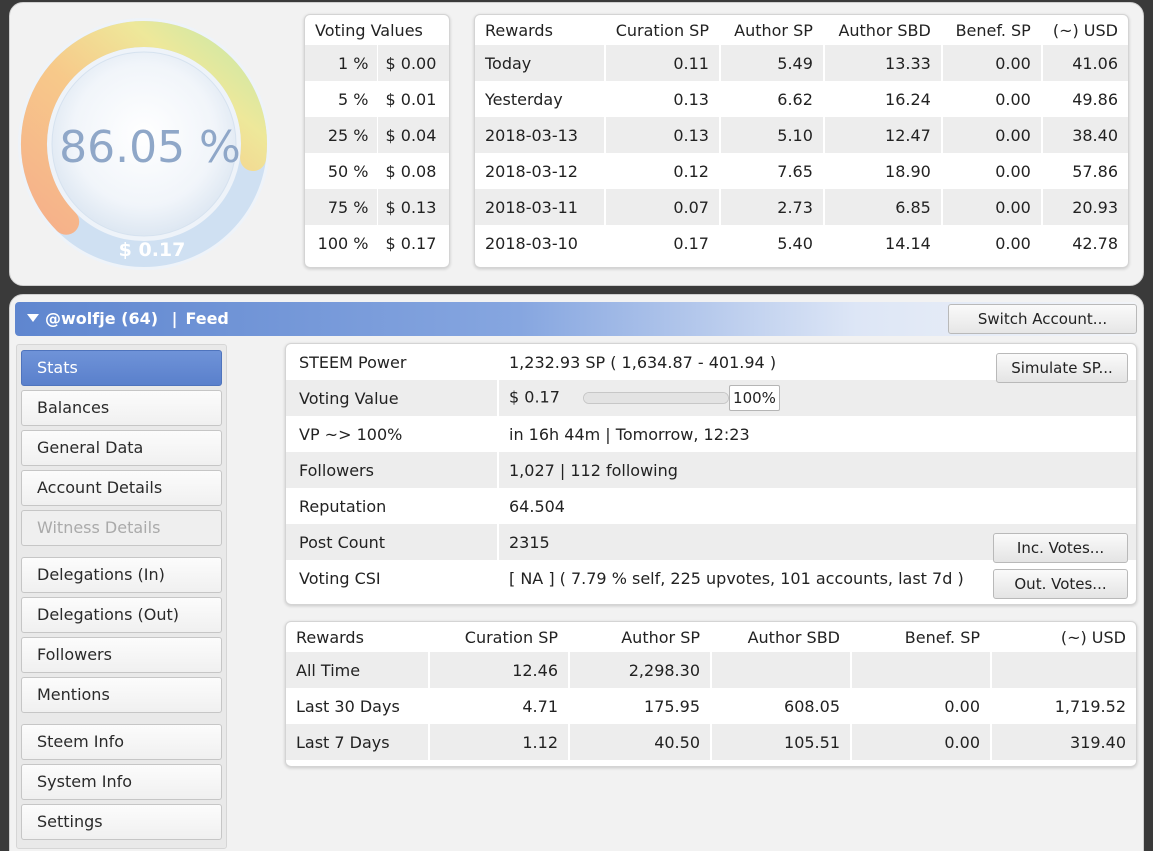 This screenshot has width=1153, height=851. Describe the element at coordinates (499, 670) in the screenshot. I see `summary-cell: 12.46` at that location.